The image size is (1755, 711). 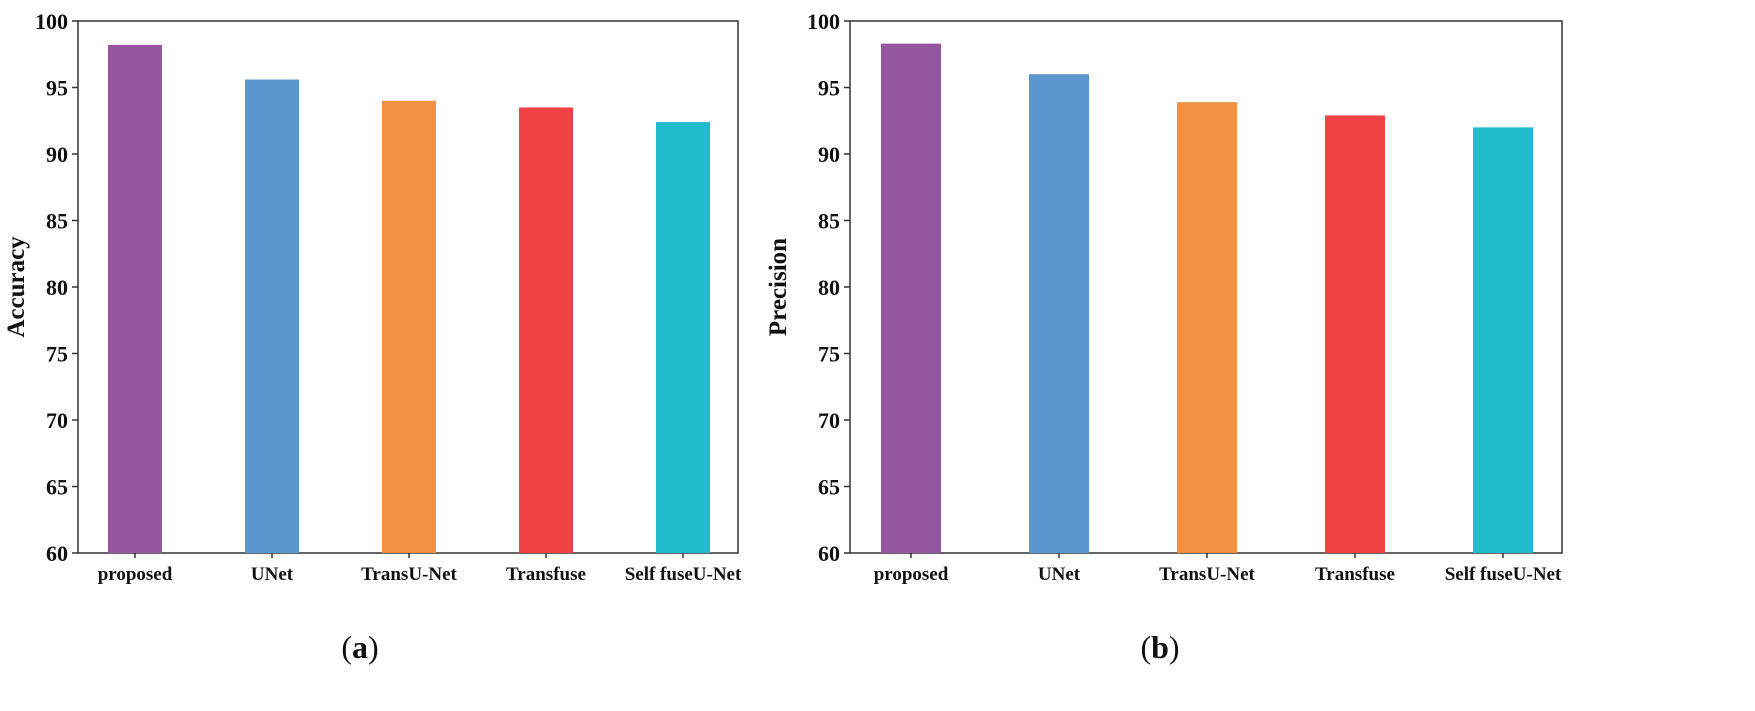 What do you see at coordinates (1159, 647) in the screenshot?
I see `panel-label: (b)` at bounding box center [1159, 647].